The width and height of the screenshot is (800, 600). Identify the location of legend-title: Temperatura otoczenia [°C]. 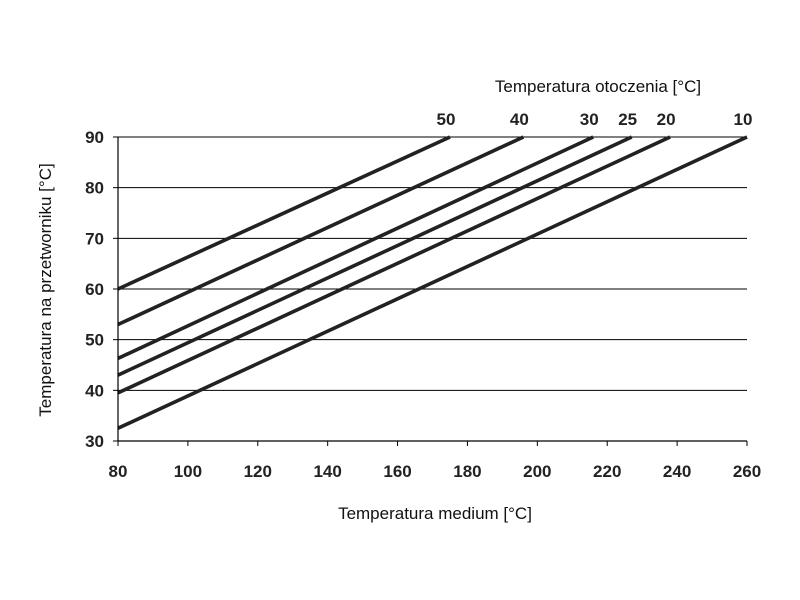
(598, 86).